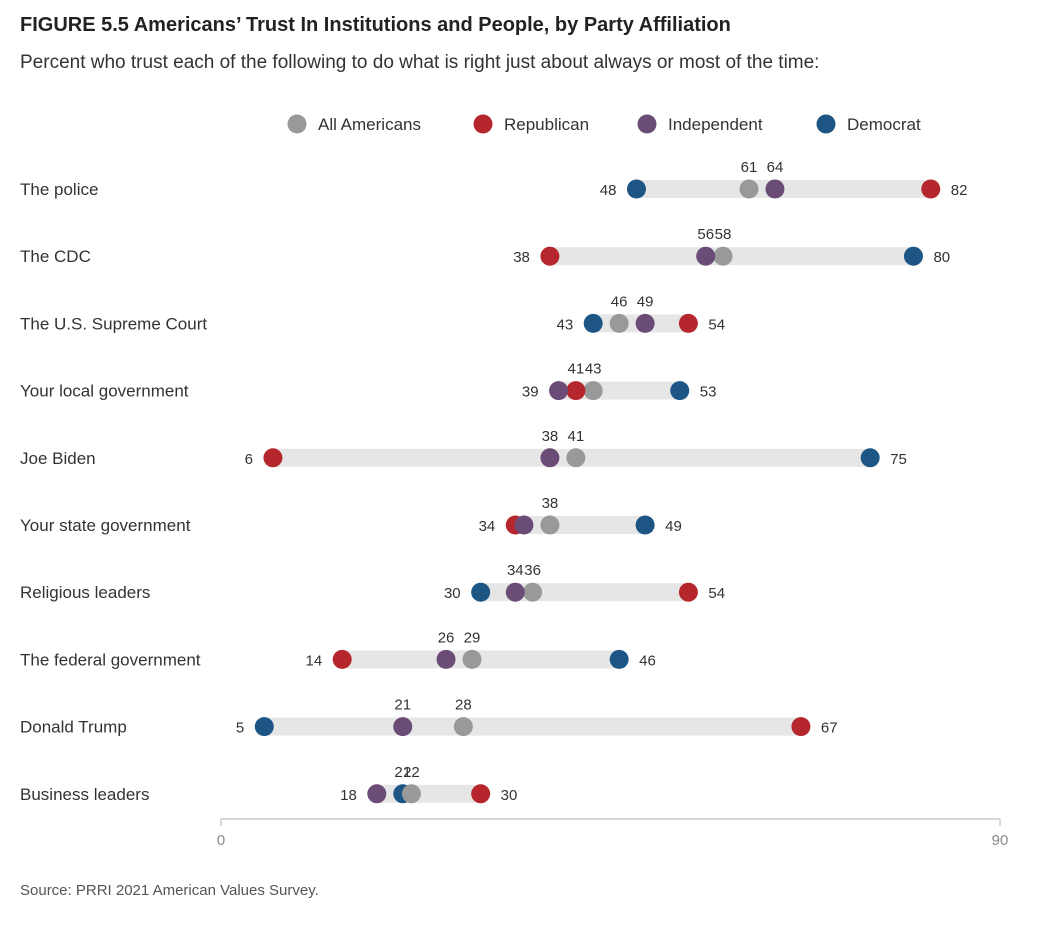  I want to click on x-axis: 0 90, so click(613, 833).